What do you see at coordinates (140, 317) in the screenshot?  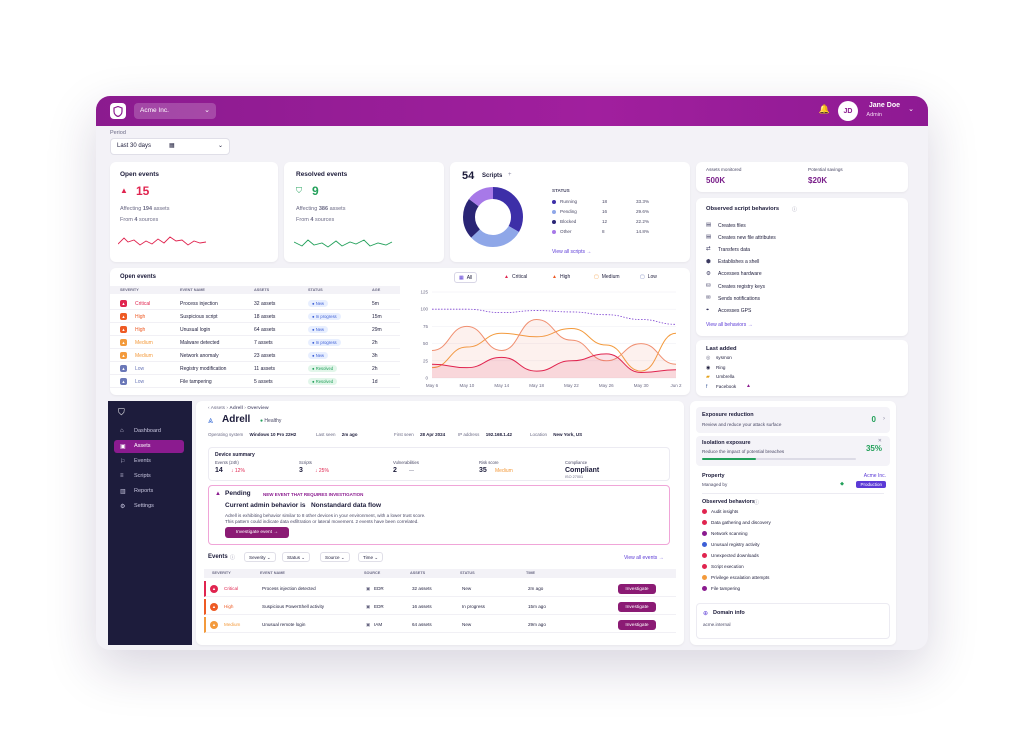 I see `severity-text: High` at bounding box center [140, 317].